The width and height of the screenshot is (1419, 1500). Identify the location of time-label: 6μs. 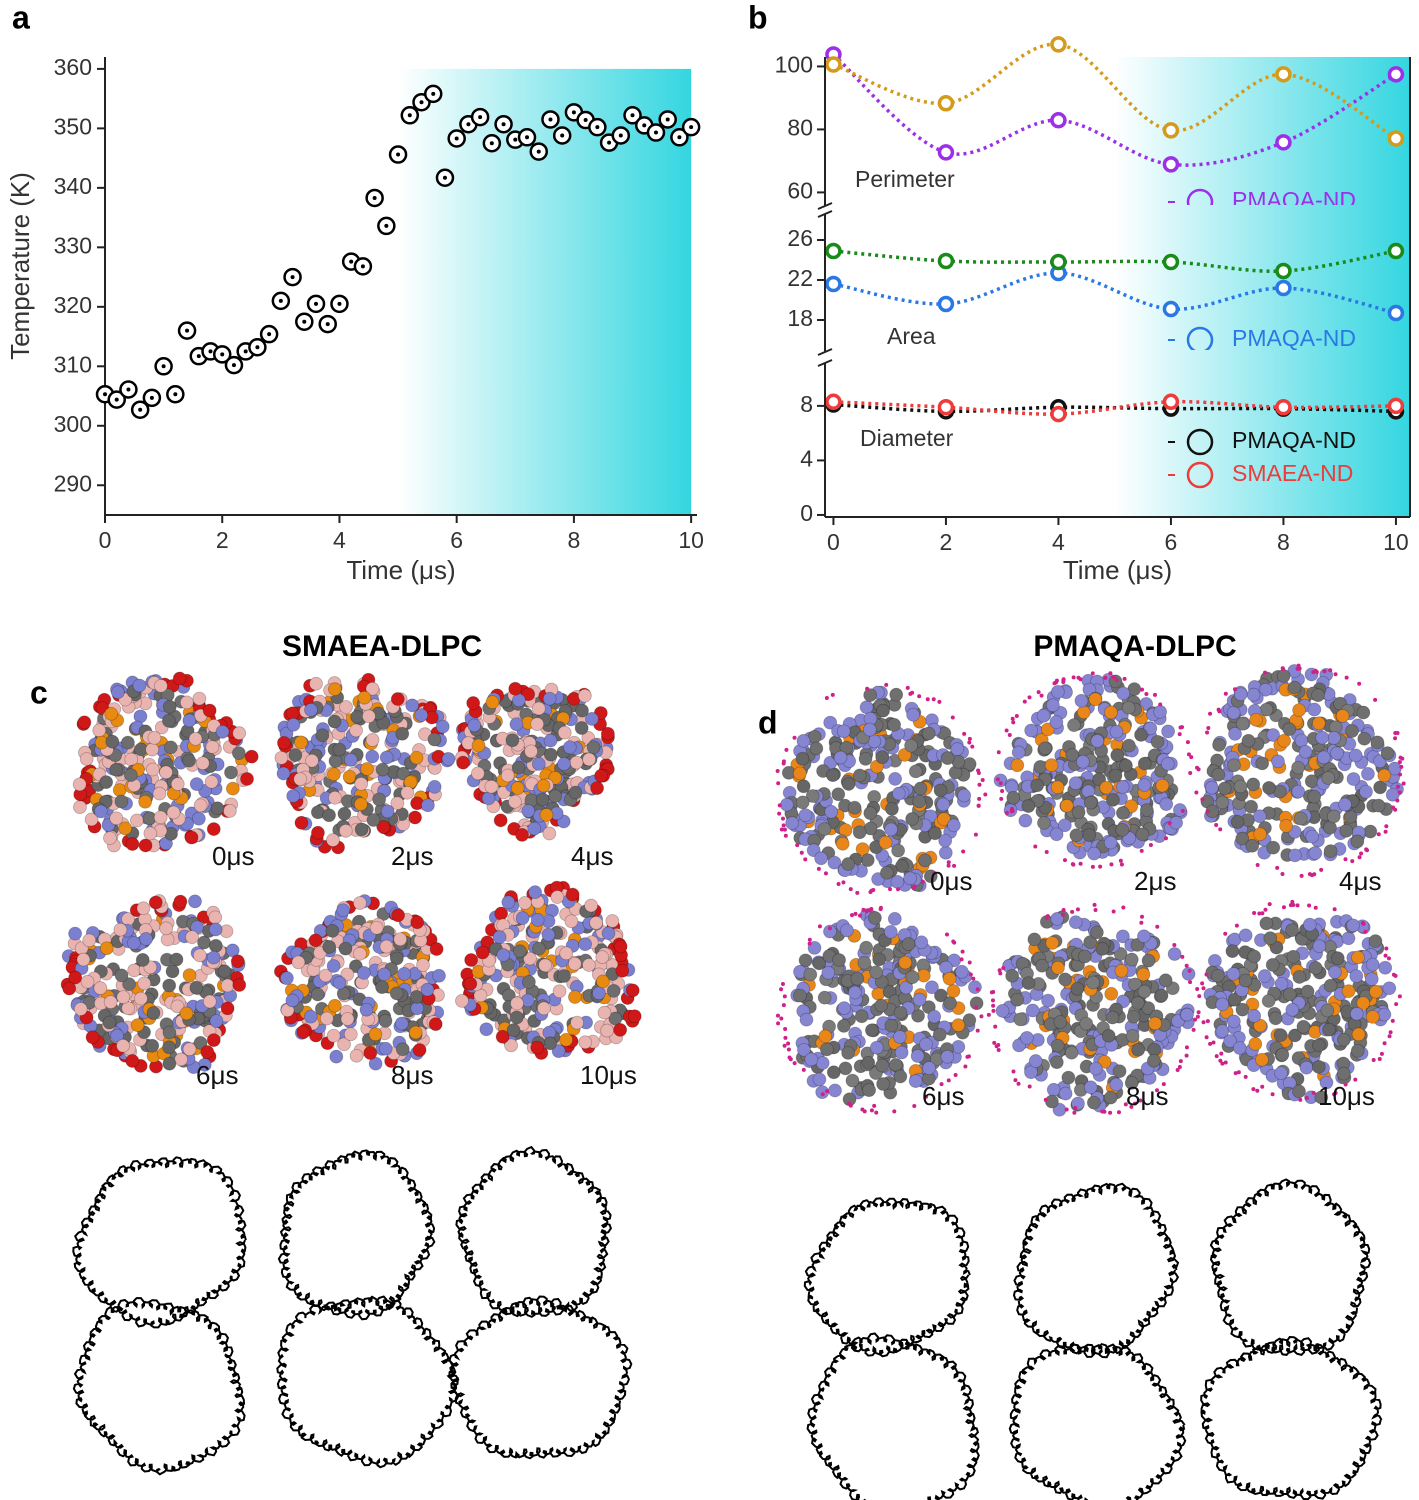
(217, 1075).